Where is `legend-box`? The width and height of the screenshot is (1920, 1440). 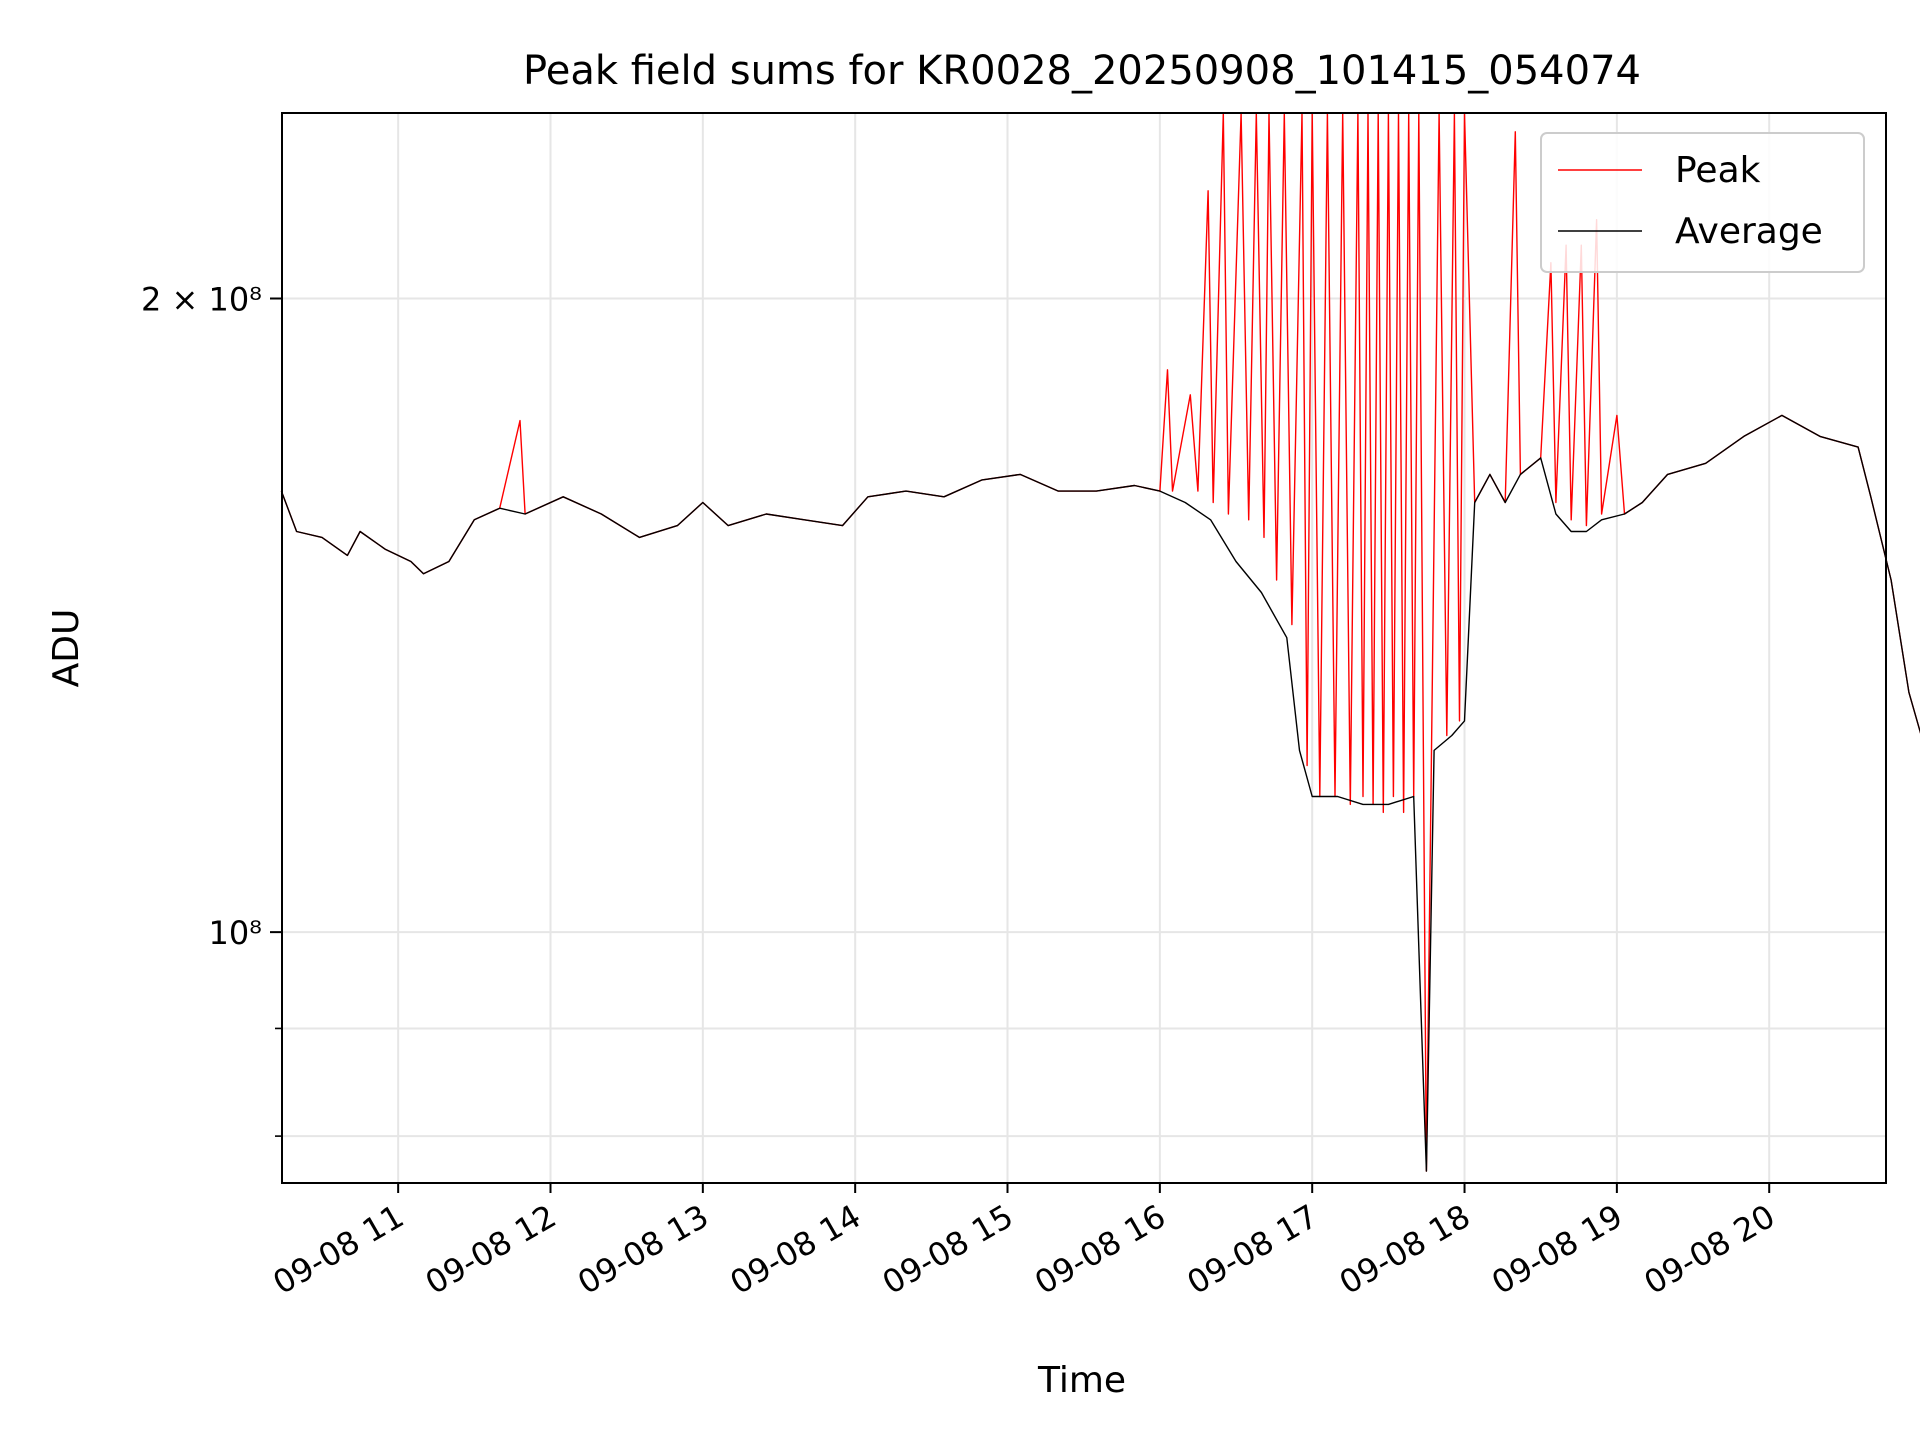
legend-box is located at coordinates (1702, 202).